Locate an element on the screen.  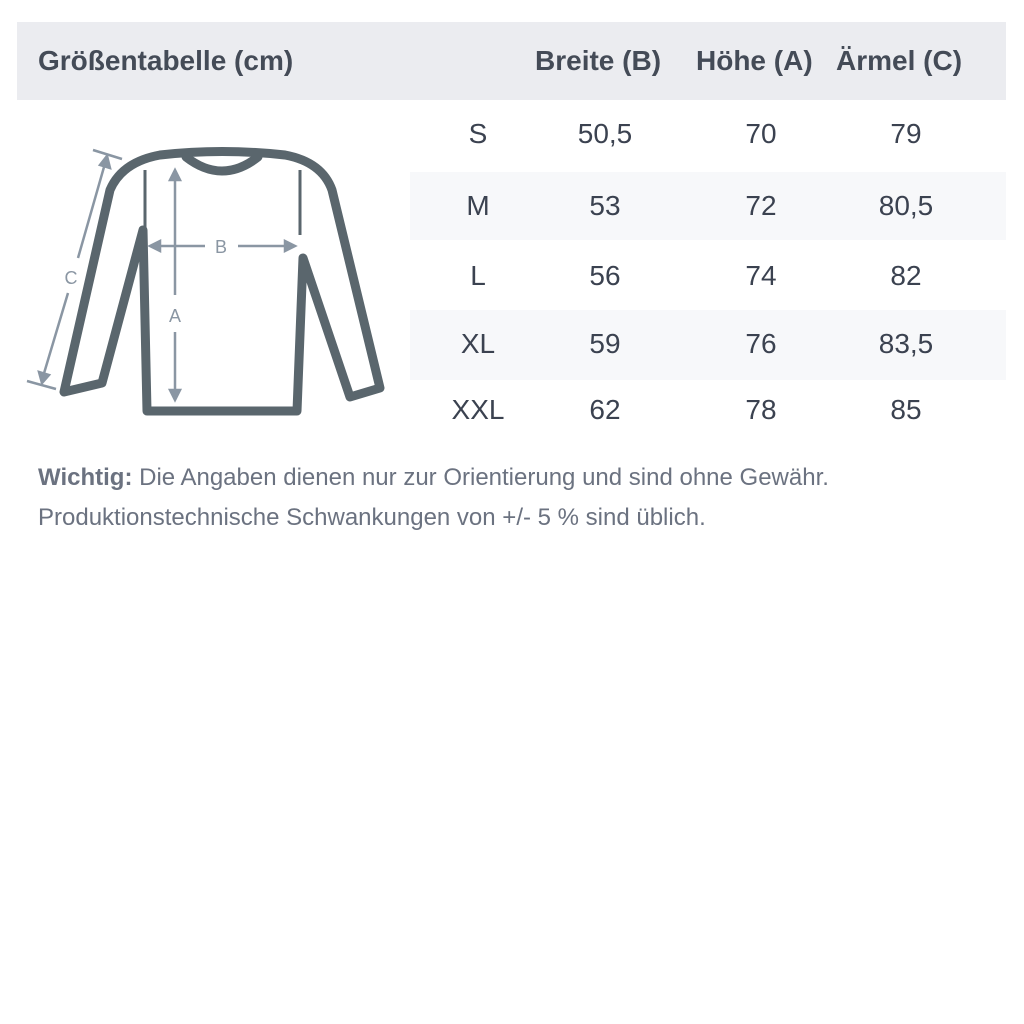
size-label: M is located at coordinates (478, 205).